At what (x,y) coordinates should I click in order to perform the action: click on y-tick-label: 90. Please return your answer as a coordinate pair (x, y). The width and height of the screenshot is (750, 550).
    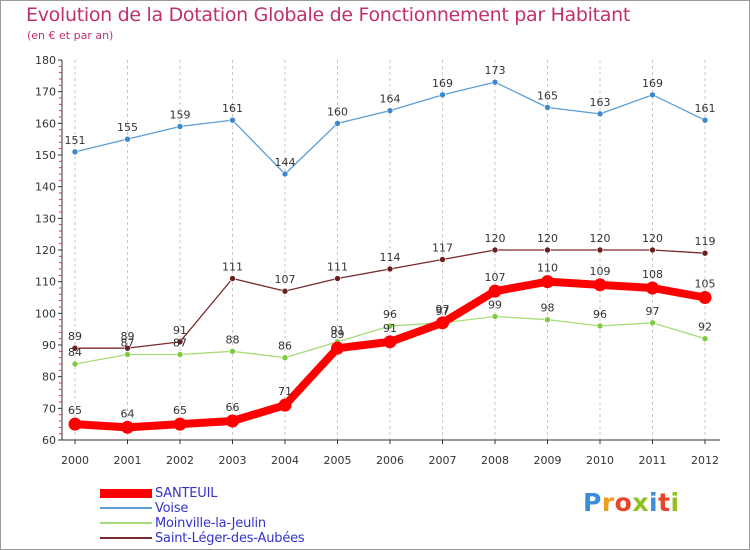
    Looking at the image, I should click on (49, 345).